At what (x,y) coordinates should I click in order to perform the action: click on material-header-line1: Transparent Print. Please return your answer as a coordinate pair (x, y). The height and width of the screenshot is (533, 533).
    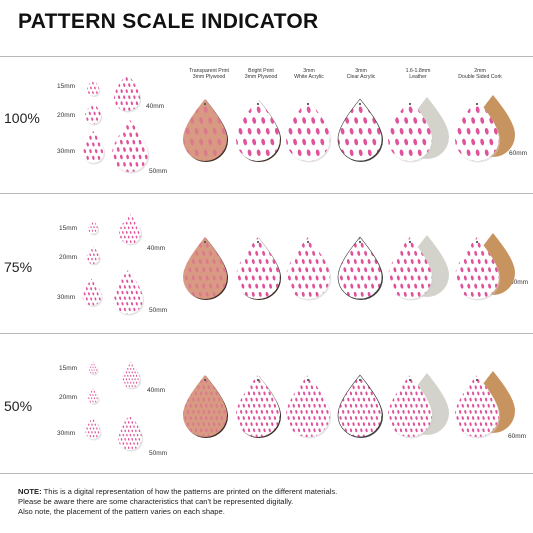
    Looking at the image, I should click on (209, 71).